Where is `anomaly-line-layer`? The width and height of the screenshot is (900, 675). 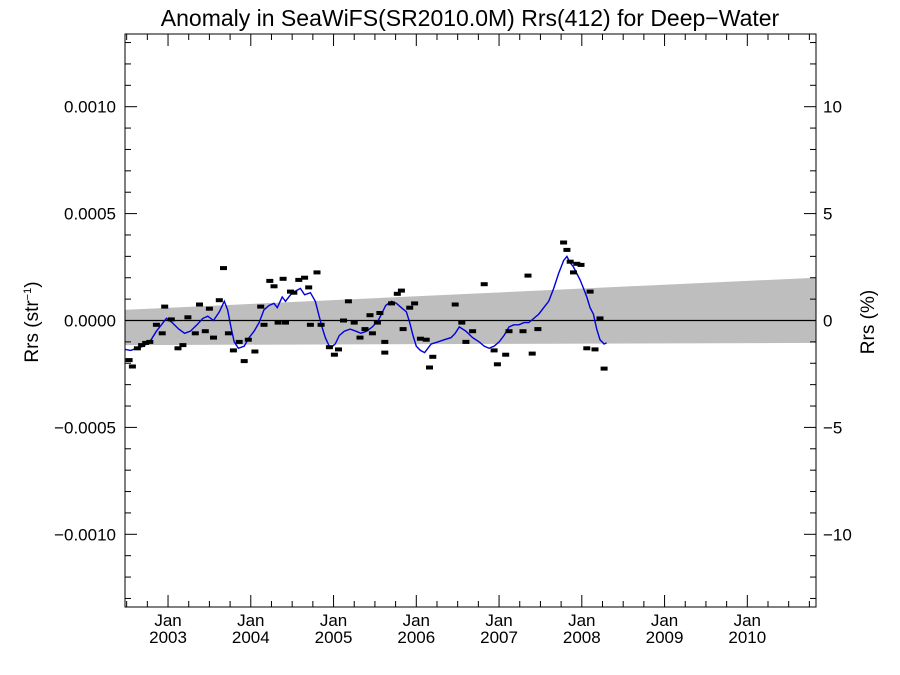
anomaly-line-layer is located at coordinates (365, 304).